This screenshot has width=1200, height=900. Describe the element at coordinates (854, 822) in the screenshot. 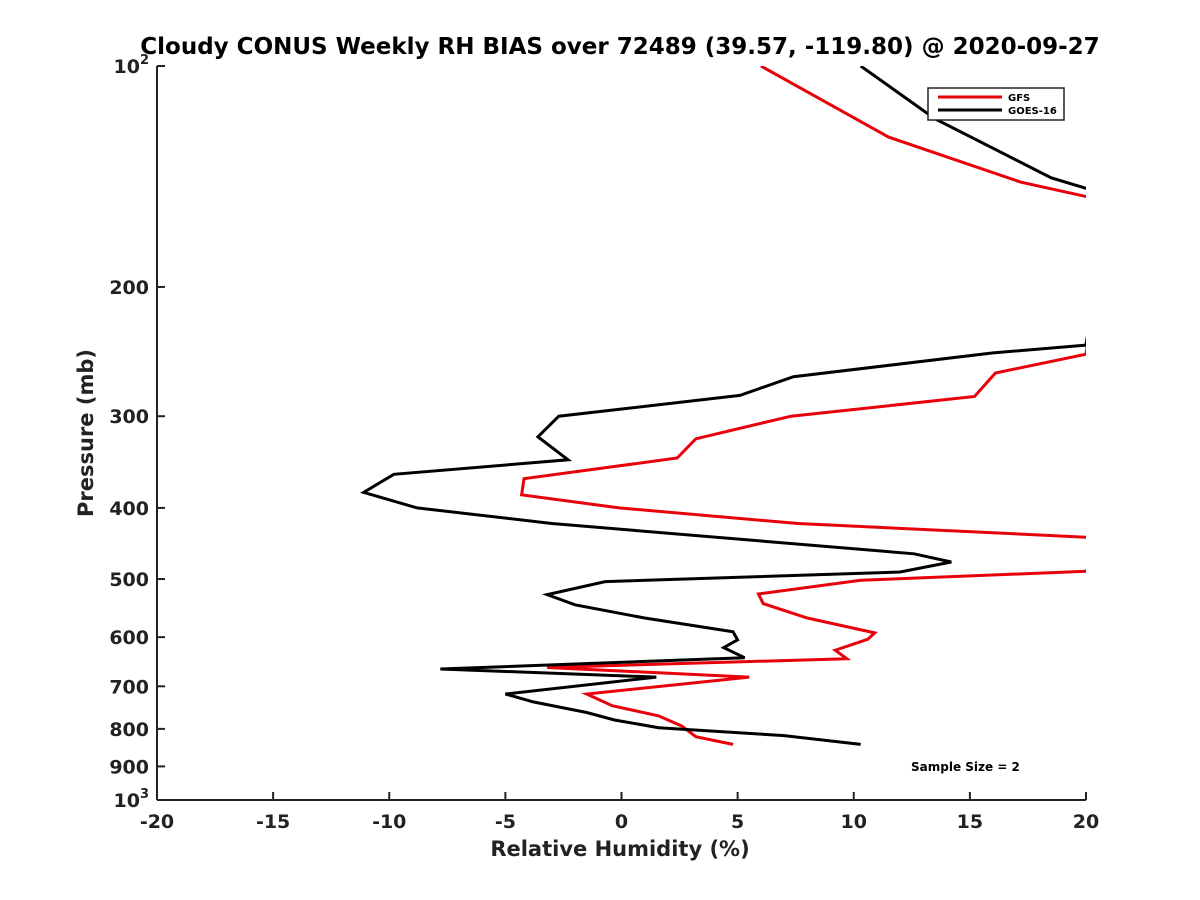

I see `x-tick-label: 10` at that location.